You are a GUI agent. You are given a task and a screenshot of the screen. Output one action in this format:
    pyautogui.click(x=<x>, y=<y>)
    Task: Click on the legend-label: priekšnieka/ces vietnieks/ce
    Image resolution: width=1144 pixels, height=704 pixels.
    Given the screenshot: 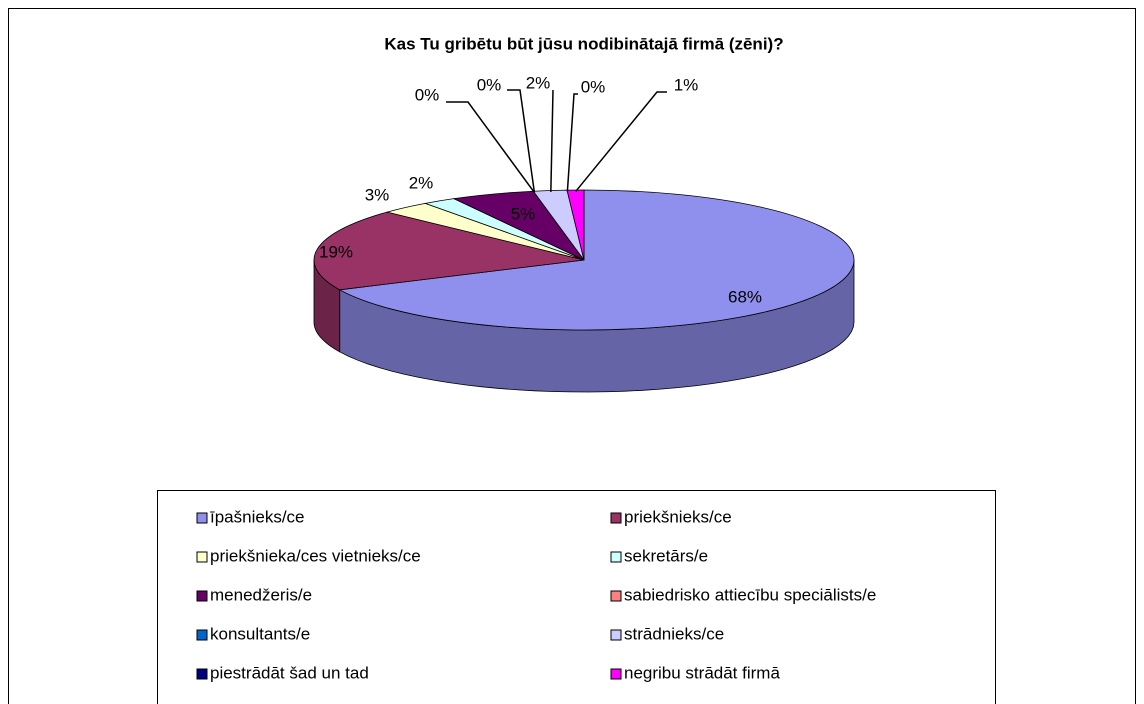 What is the action you would take?
    pyautogui.click(x=315, y=555)
    